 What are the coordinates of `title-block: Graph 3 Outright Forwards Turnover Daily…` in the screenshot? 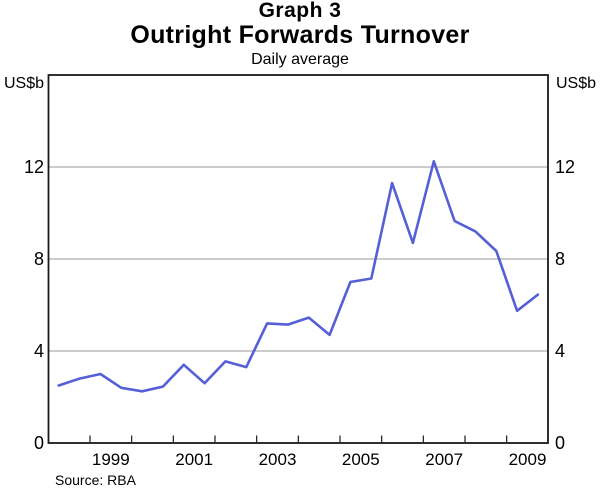 It's located at (300, 34).